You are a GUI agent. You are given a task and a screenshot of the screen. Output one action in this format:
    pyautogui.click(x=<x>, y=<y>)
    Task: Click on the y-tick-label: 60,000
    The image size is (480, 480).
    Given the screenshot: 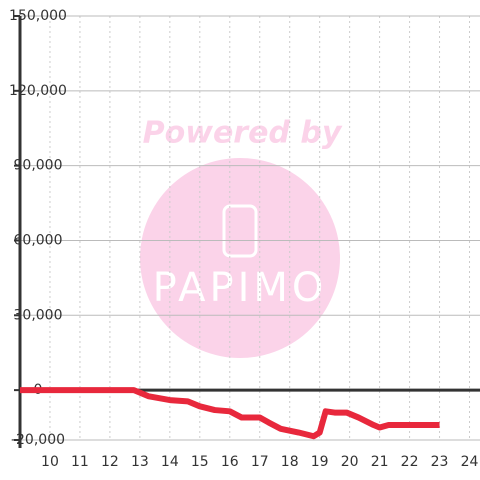 What is the action you would take?
    pyautogui.click(x=38, y=240)
    